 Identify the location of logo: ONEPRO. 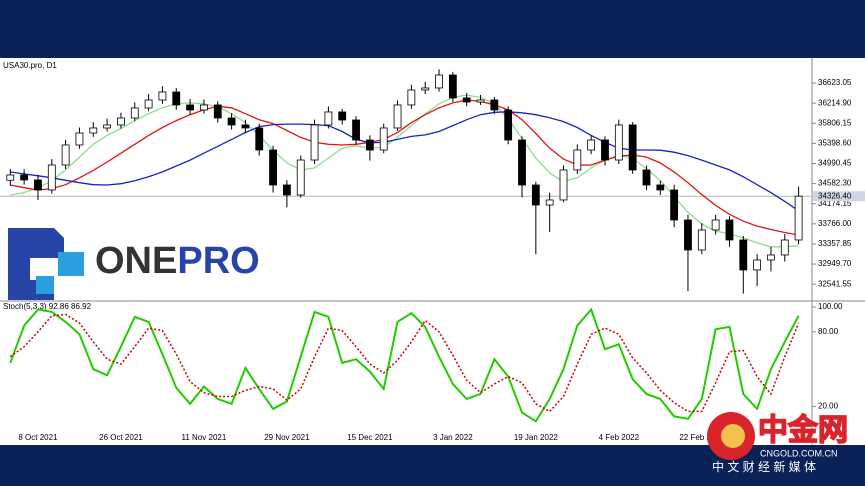
(134, 264).